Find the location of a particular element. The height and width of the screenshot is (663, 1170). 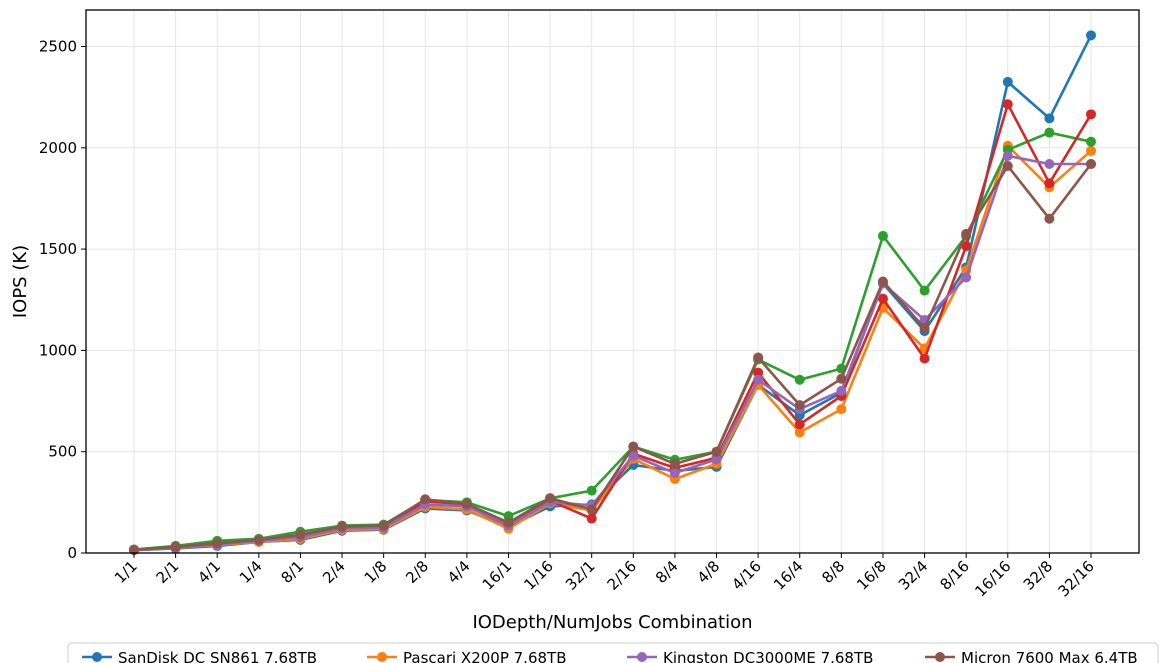

x-tick-label: 4/8 is located at coordinates (709, 572).